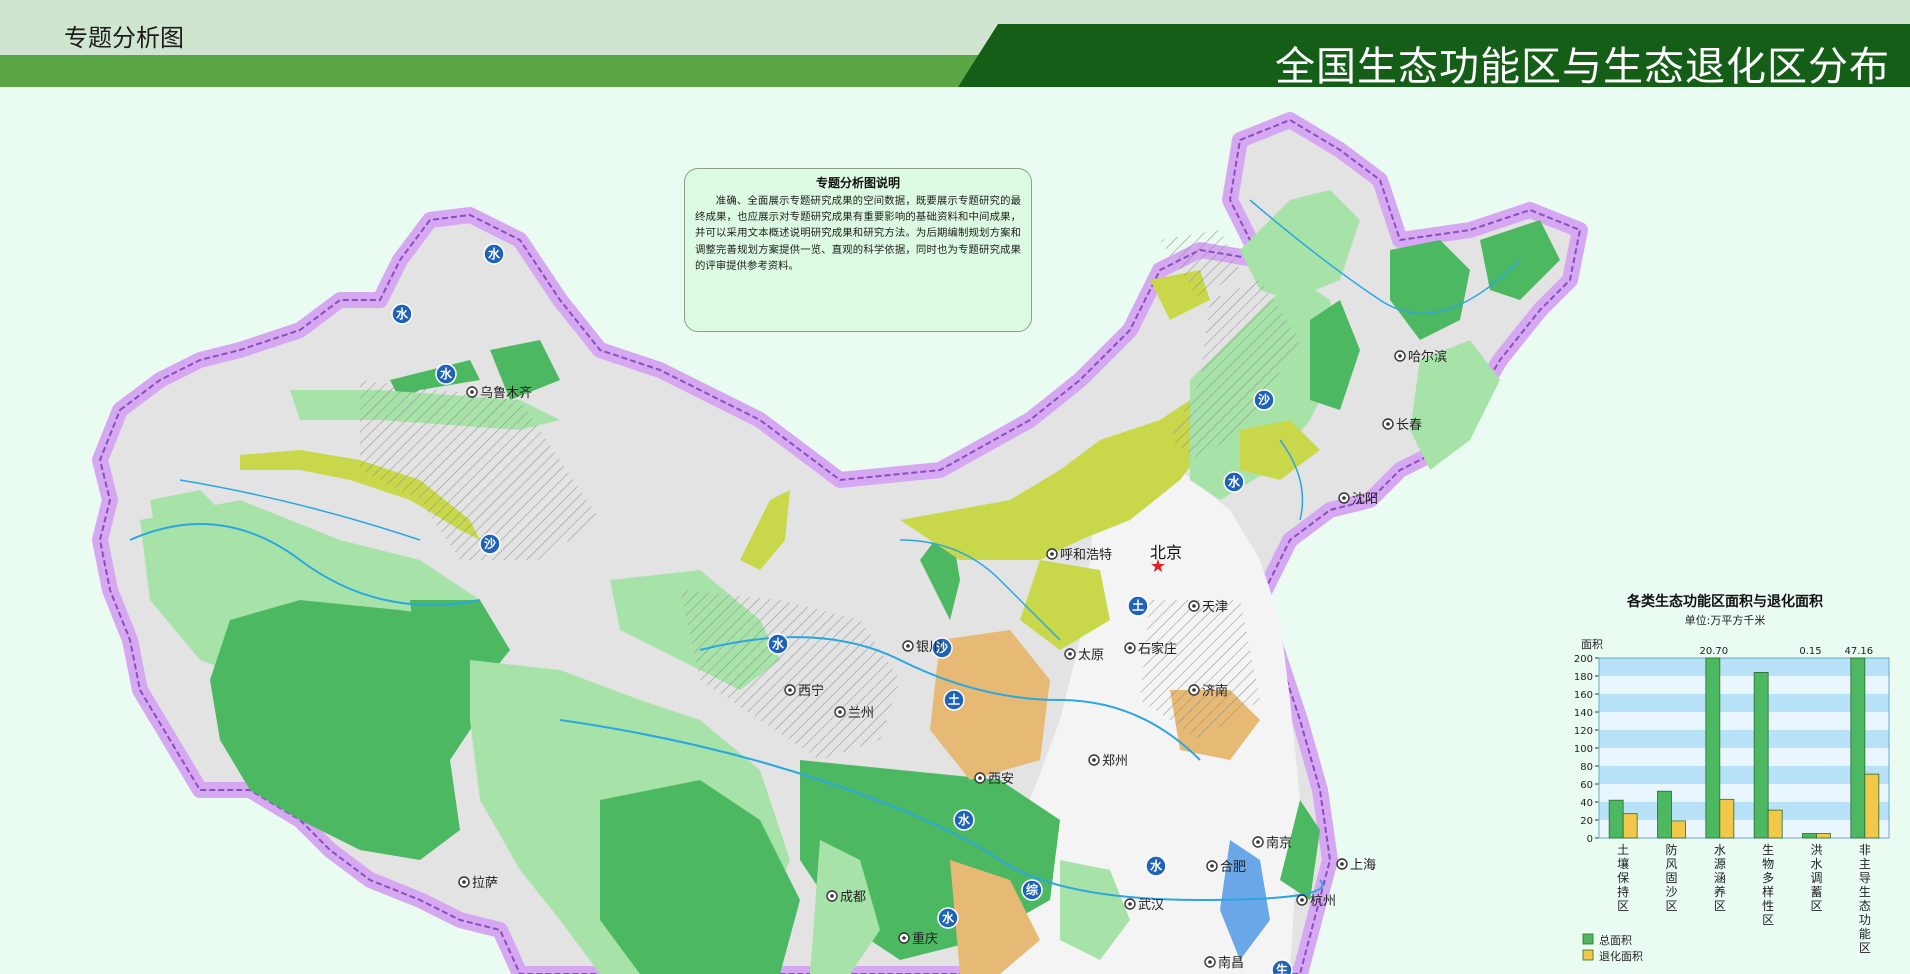  What do you see at coordinates (700, 877) in the screenshot?
I see `zone-green` at bounding box center [700, 877].